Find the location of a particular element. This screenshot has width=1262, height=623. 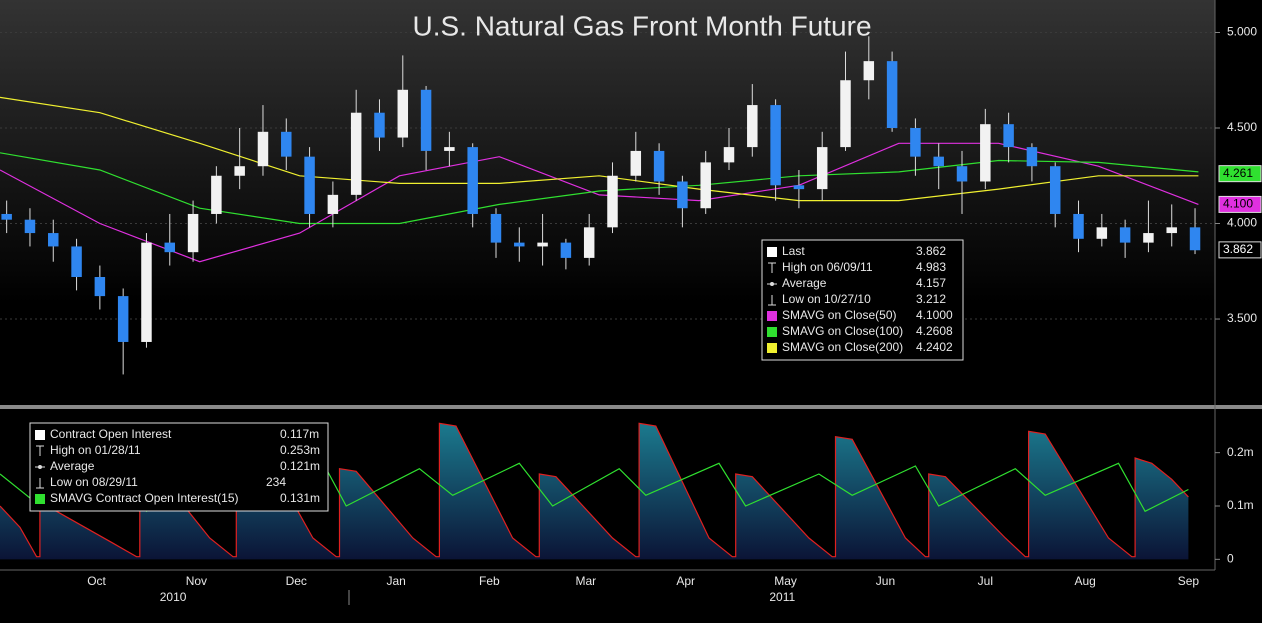

value-tag-label: 4.100 is located at coordinates (1238, 204).